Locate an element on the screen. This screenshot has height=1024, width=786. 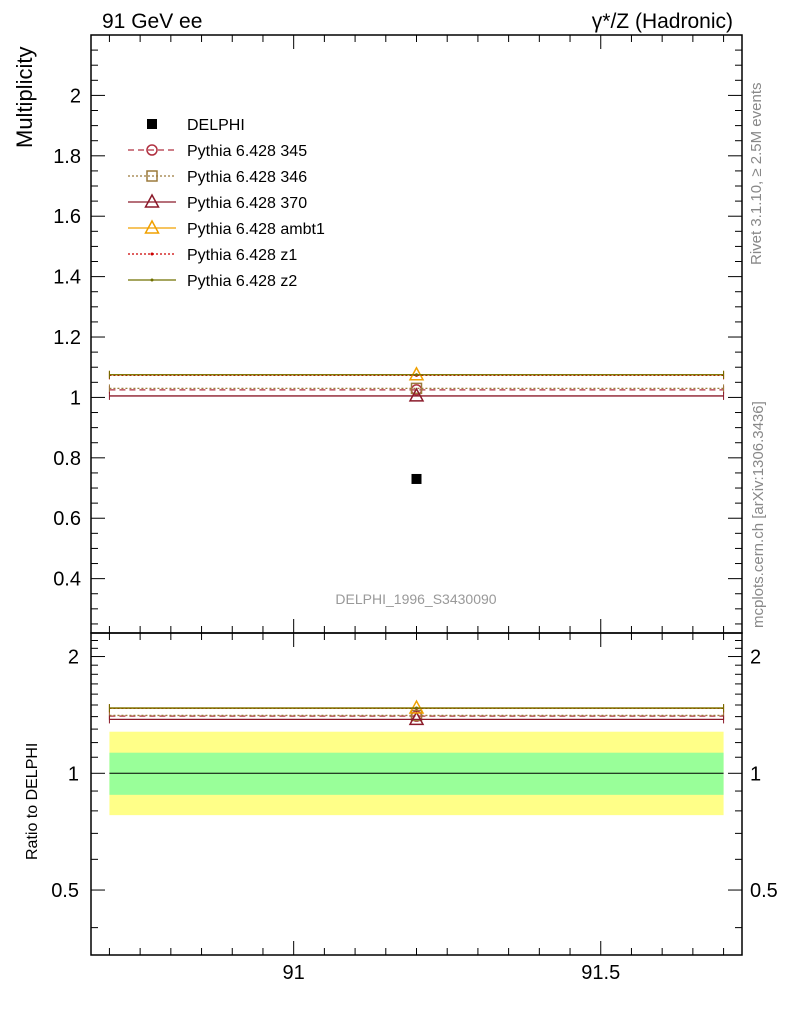
legend-label-p345: Pythia 6.428 345 is located at coordinates (247, 151).